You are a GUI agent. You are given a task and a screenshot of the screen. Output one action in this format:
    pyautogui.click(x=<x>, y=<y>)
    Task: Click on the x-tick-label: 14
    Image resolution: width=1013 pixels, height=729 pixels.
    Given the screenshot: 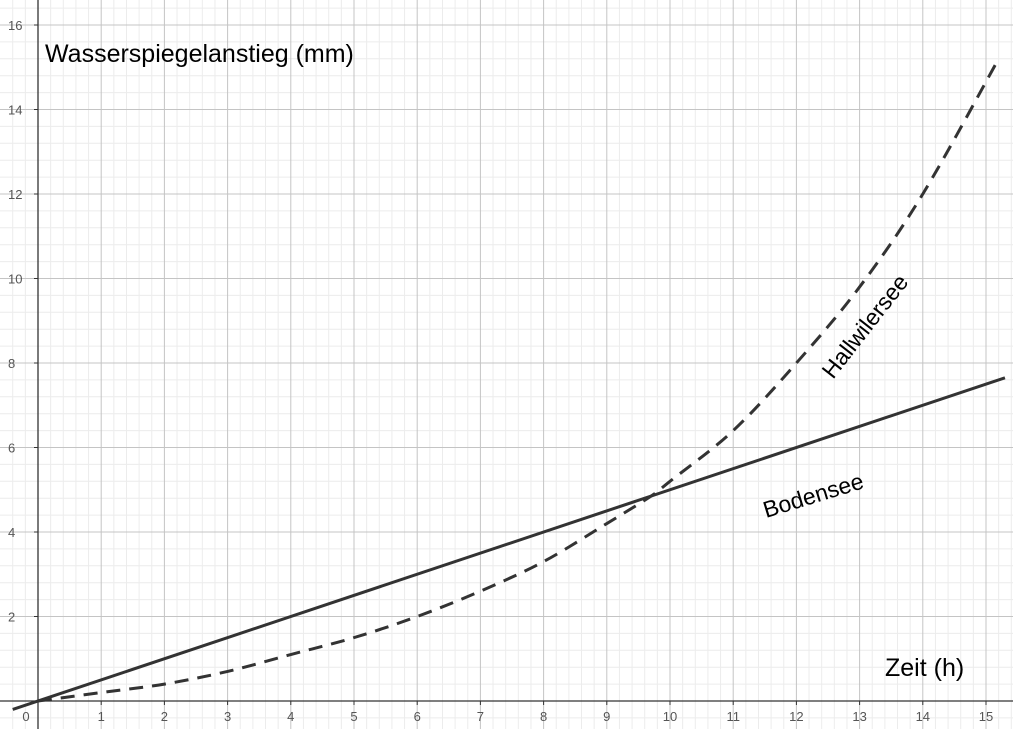 What is the action you would take?
    pyautogui.click(x=923, y=716)
    